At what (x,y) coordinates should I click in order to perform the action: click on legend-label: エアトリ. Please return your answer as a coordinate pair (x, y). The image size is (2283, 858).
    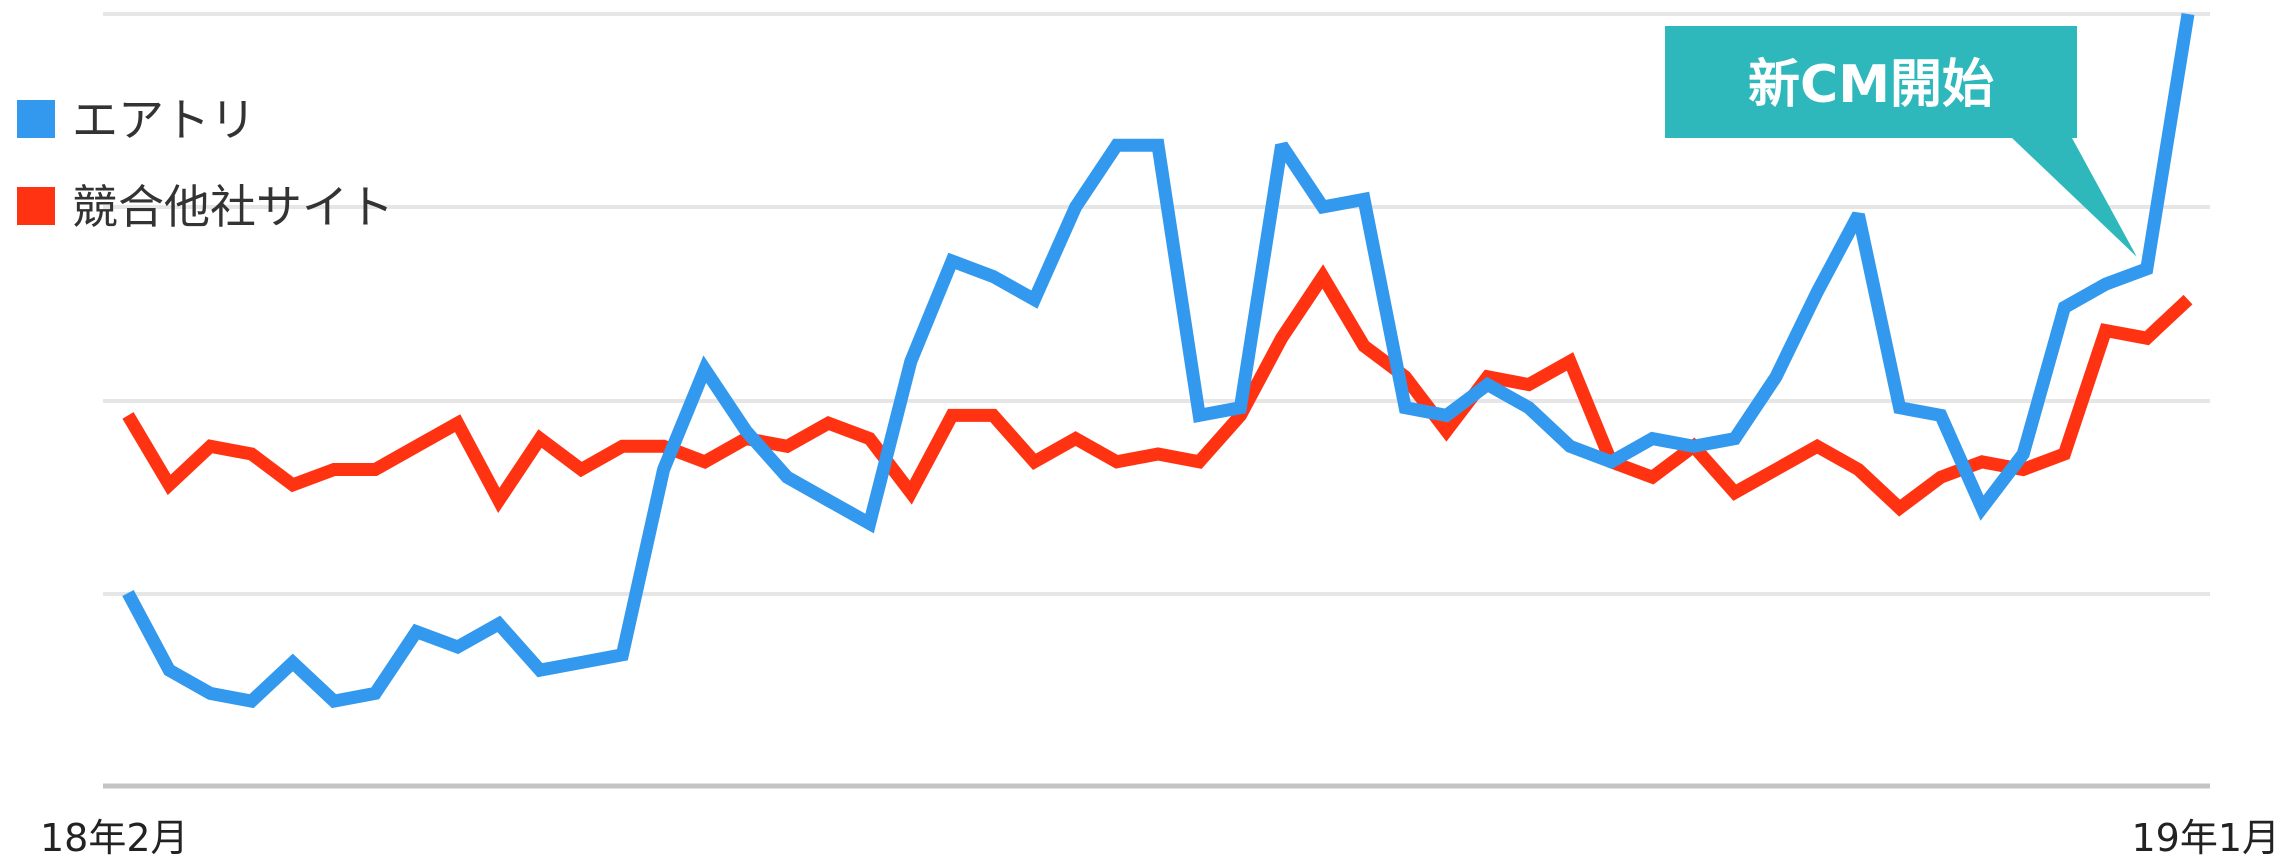
    Looking at the image, I should click on (164, 120).